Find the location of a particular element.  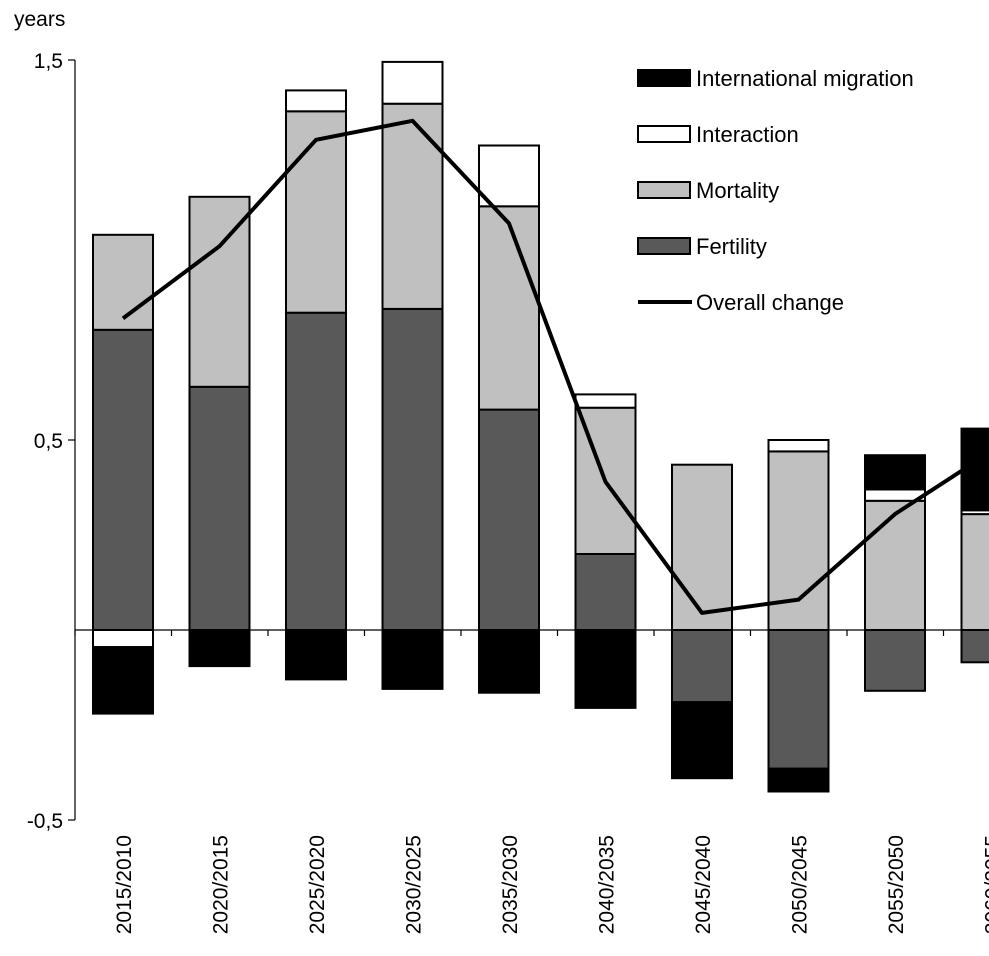

bar-interaction-2015-2010 is located at coordinates (123, 639).